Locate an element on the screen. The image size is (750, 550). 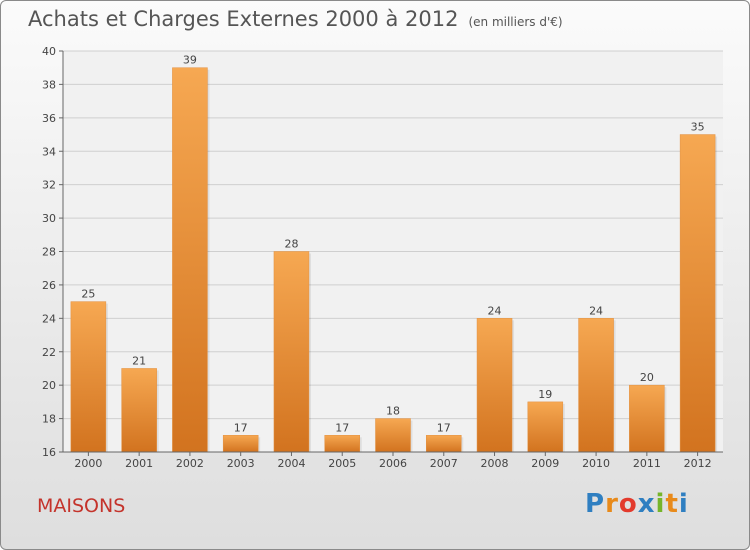
data-label: 39 is located at coordinates (190, 60).